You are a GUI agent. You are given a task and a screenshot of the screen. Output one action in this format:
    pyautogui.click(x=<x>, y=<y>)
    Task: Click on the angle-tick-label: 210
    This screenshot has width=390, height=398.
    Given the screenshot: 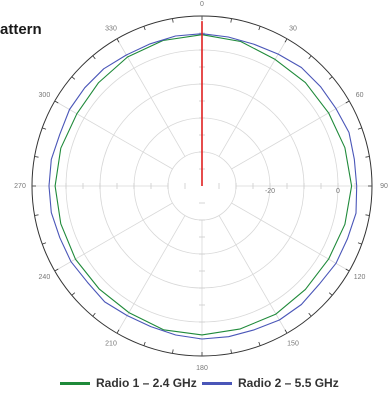 What is the action you would take?
    pyautogui.click(x=111, y=344)
    